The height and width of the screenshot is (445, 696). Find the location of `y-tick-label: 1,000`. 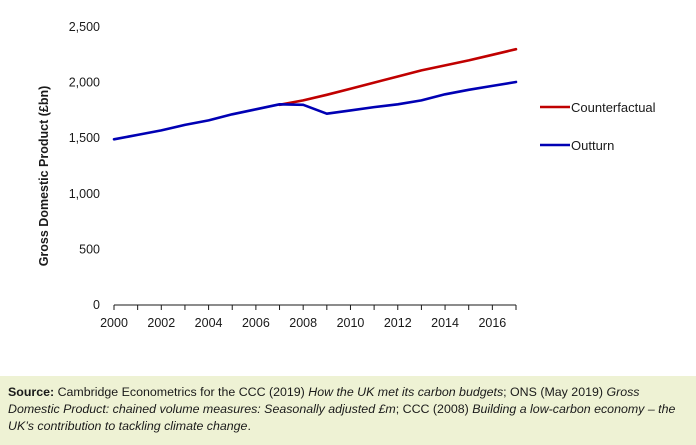

y-tick-label: 1,000 is located at coordinates (84, 194).